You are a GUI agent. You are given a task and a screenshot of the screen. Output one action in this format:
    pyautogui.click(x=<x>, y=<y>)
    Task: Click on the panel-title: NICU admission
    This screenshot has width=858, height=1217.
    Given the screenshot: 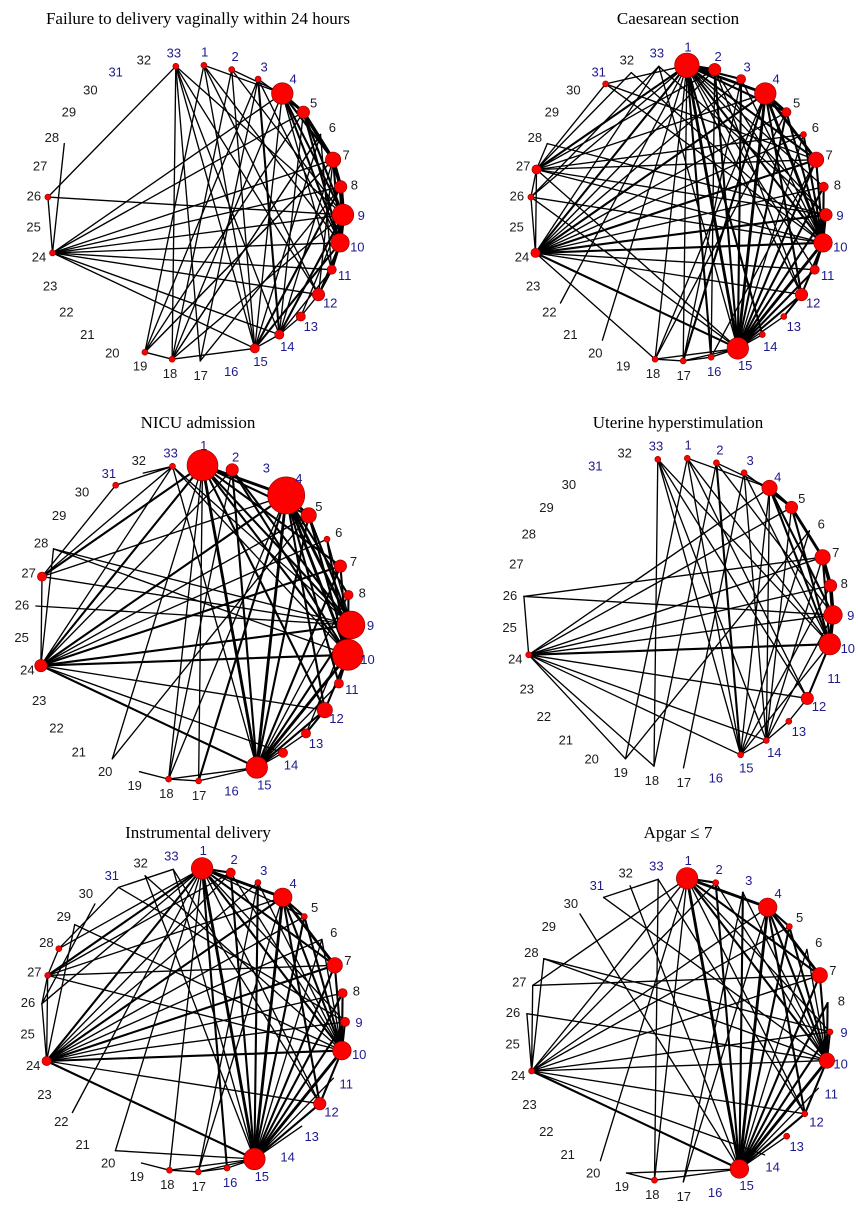 What is the action you would take?
    pyautogui.click(x=198, y=422)
    